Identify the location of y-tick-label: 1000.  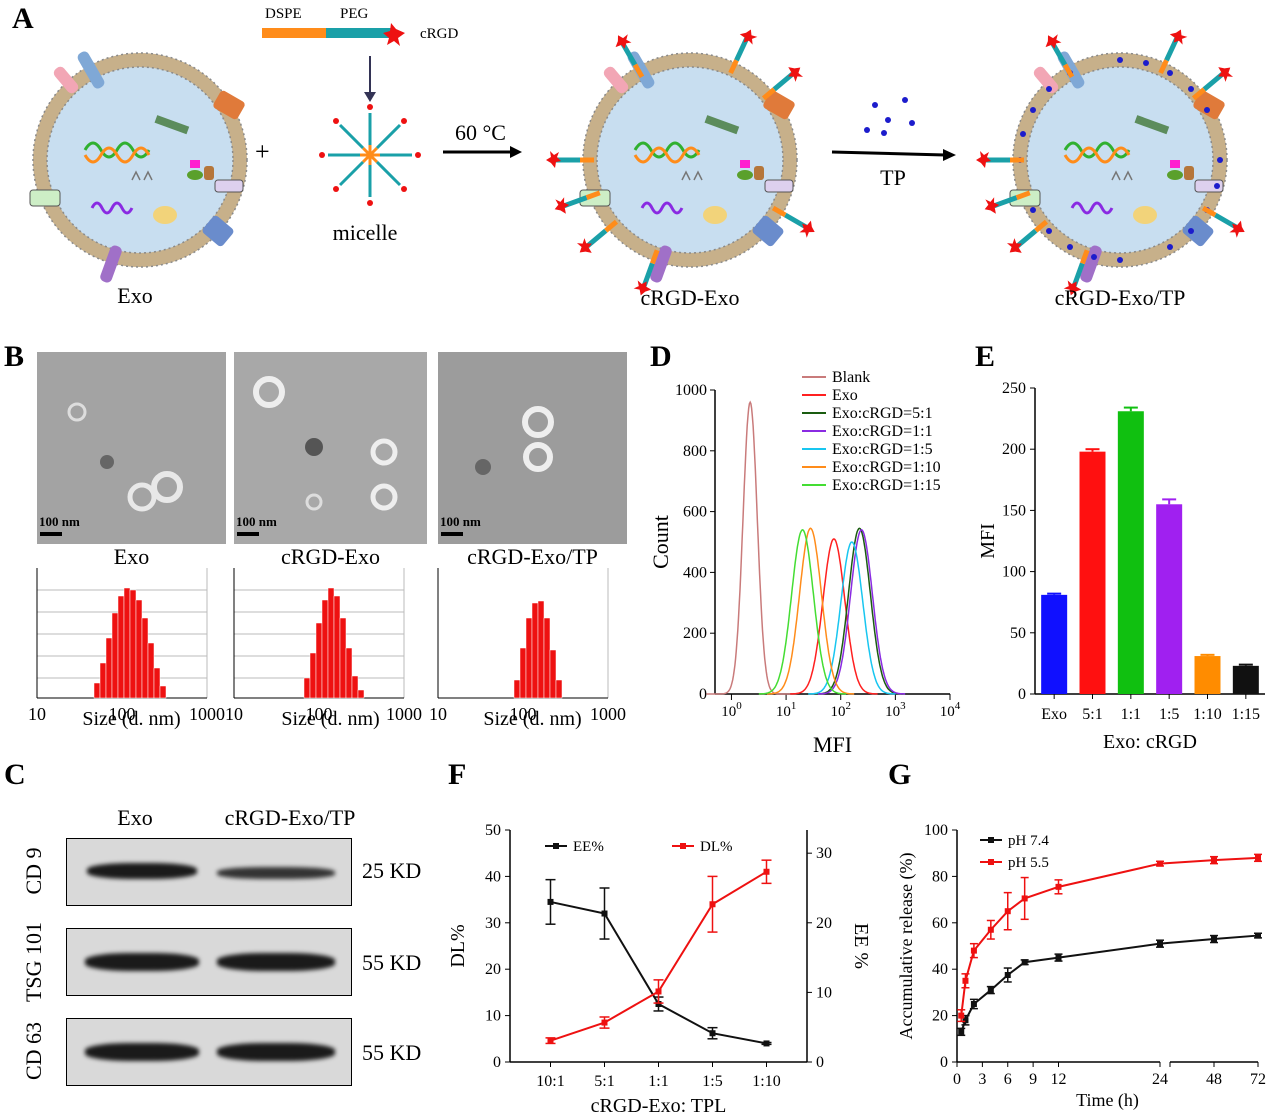
(691, 390).